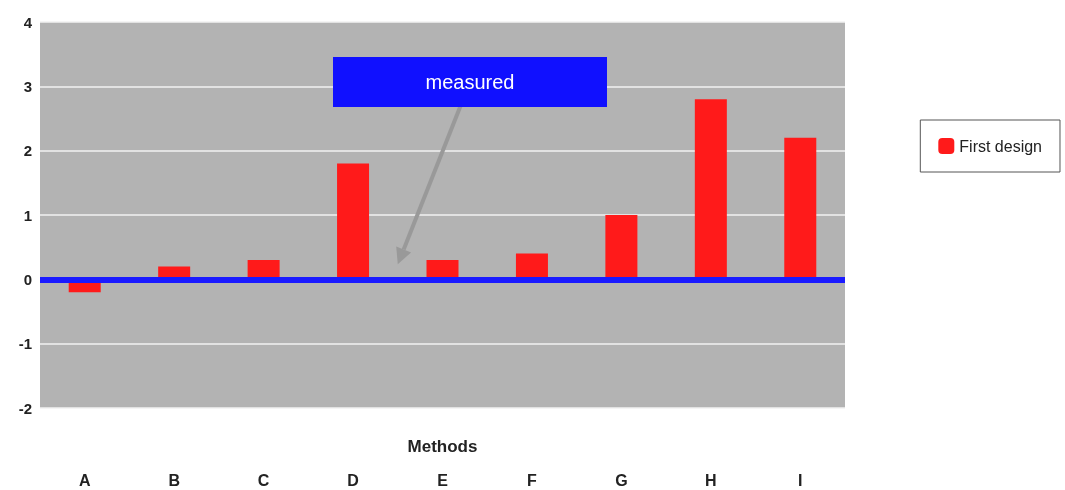  Describe the element at coordinates (25, 408) in the screenshot. I see `y-tick-label: -2` at that location.